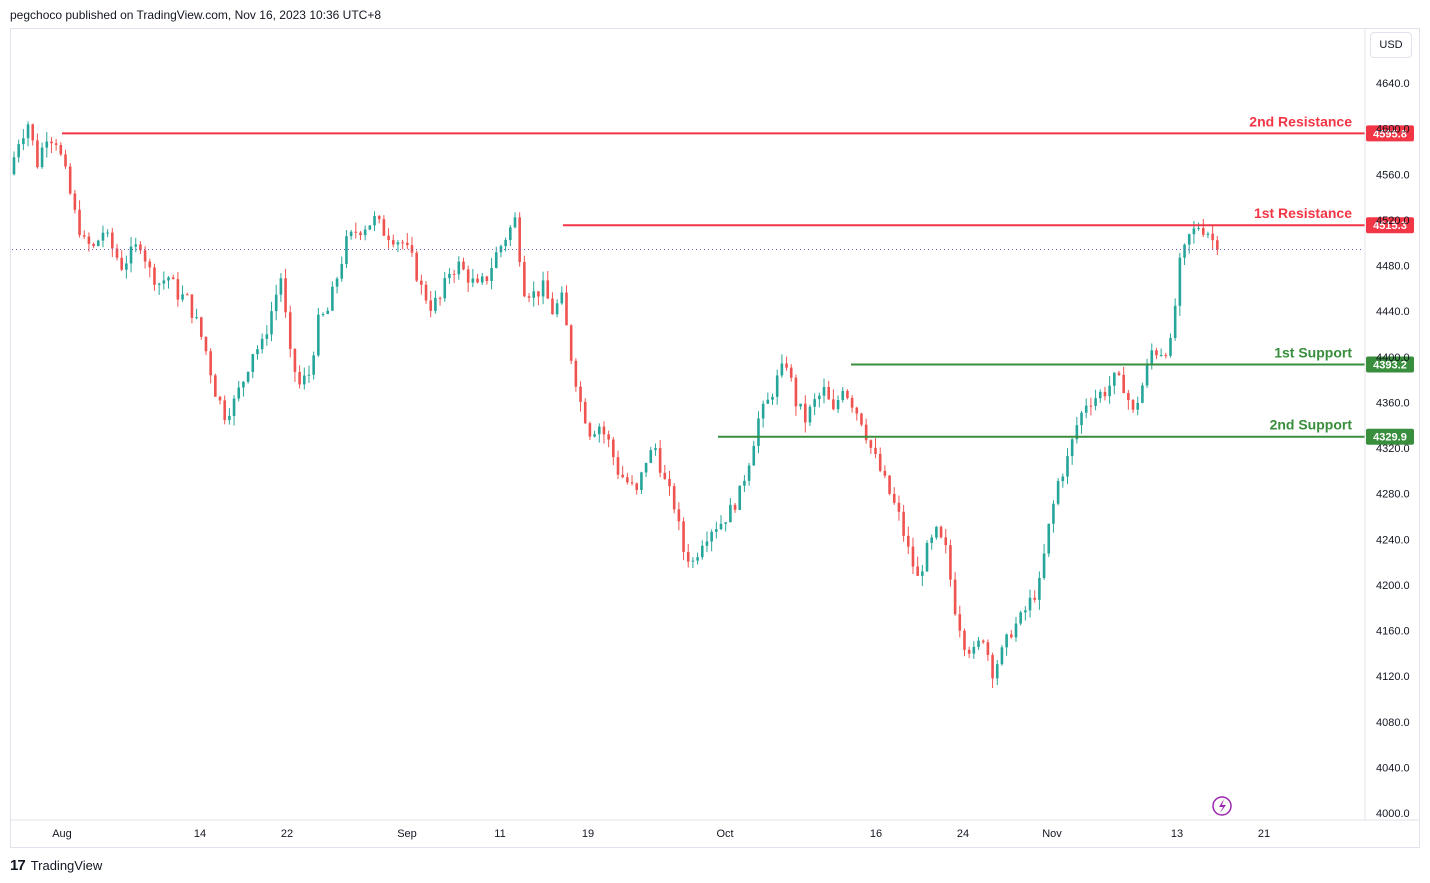 This screenshot has height=883, width=1430. What do you see at coordinates (1393, 130) in the screenshot?
I see `y-tick-label: 4600.0` at bounding box center [1393, 130].